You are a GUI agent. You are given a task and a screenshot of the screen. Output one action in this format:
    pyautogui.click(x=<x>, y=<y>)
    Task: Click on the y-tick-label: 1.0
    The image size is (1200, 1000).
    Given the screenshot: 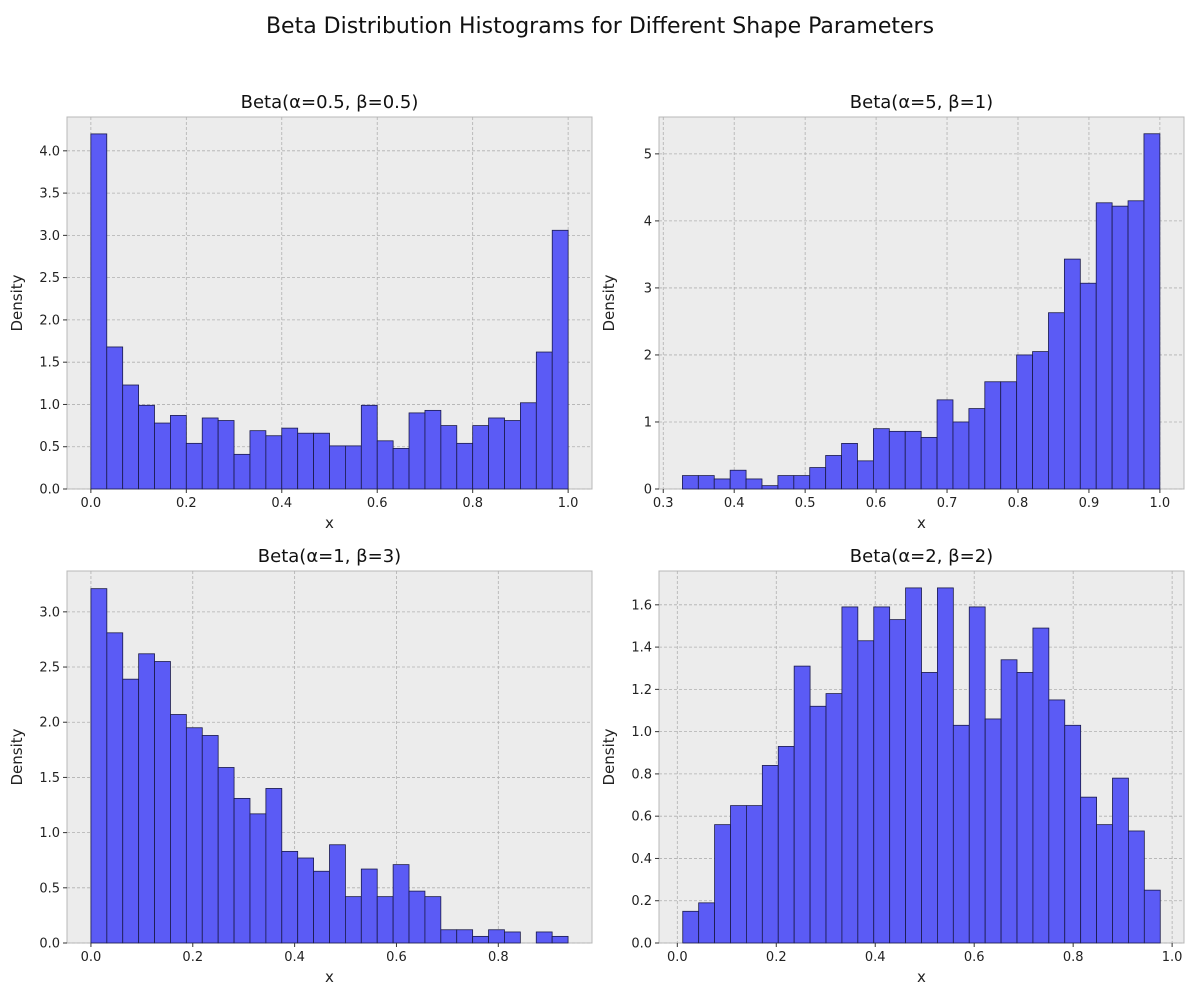 What is the action you would take?
    pyautogui.click(x=49, y=405)
    